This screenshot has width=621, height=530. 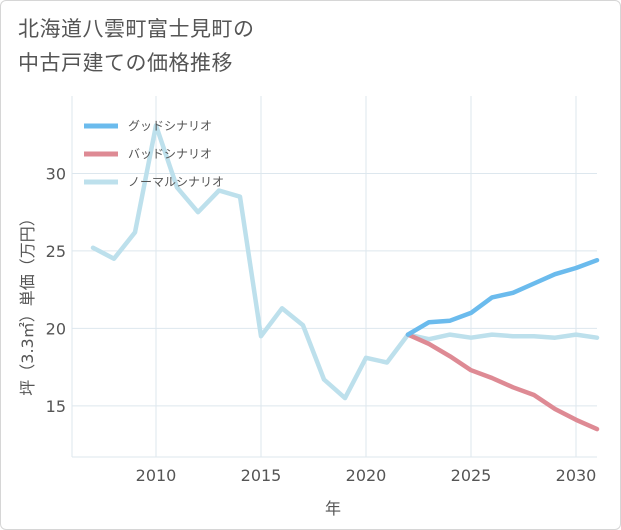 I want to click on y-axis-label: 坪（3.3㎡）単価（万円）, so click(x=27, y=302).